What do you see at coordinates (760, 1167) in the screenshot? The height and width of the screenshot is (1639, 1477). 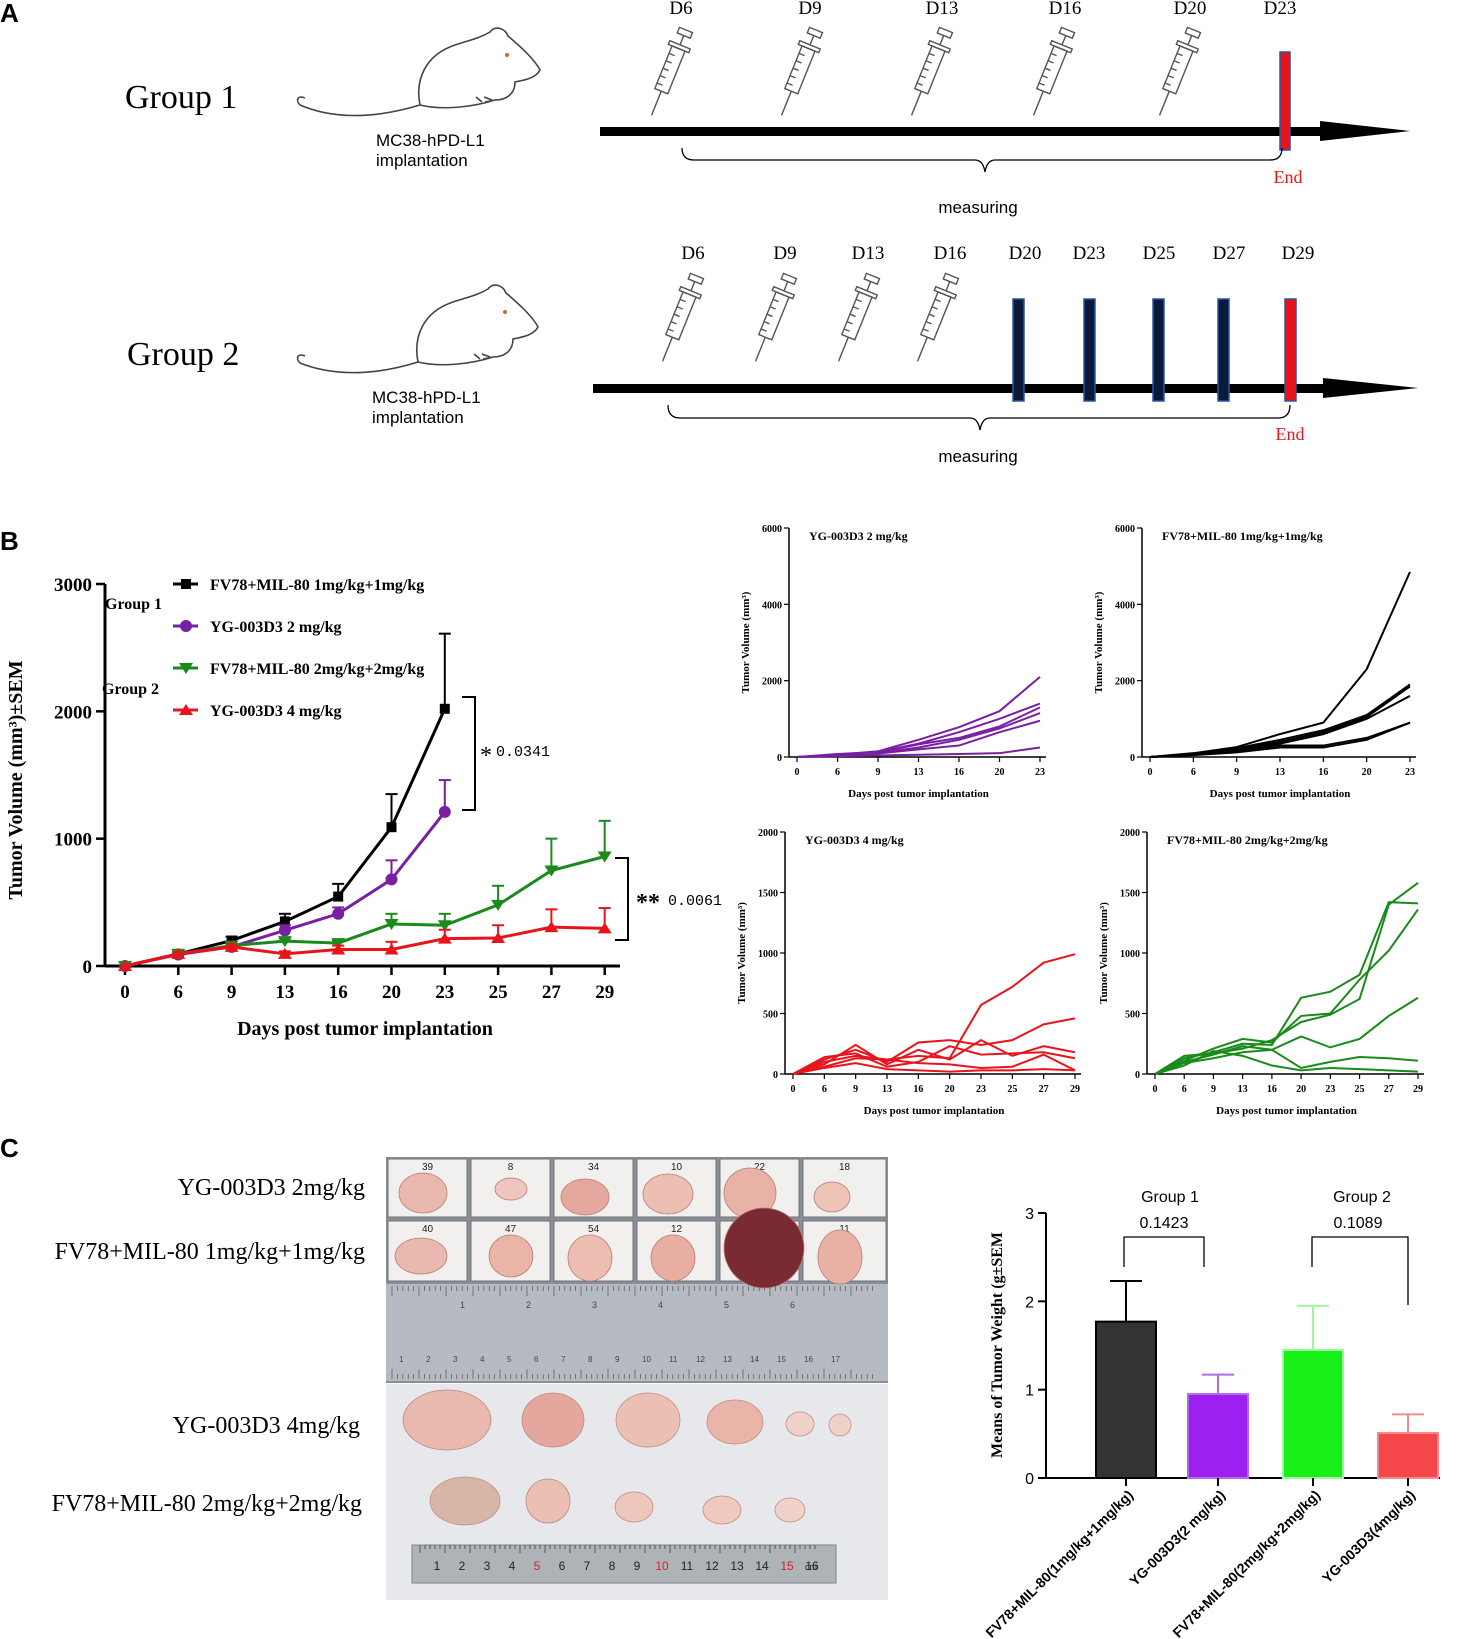 I see `sample-id: 22` at bounding box center [760, 1167].